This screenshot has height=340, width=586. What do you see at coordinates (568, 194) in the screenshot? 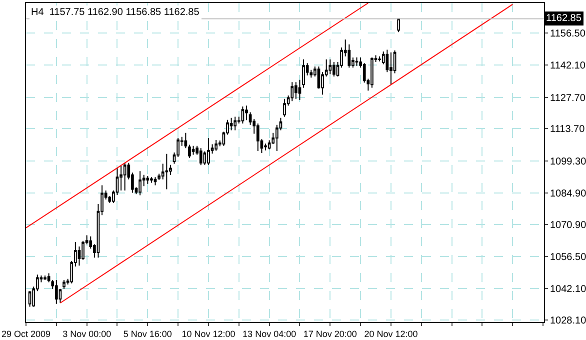
I see `y-tick-label: 1084.90` at bounding box center [568, 194].